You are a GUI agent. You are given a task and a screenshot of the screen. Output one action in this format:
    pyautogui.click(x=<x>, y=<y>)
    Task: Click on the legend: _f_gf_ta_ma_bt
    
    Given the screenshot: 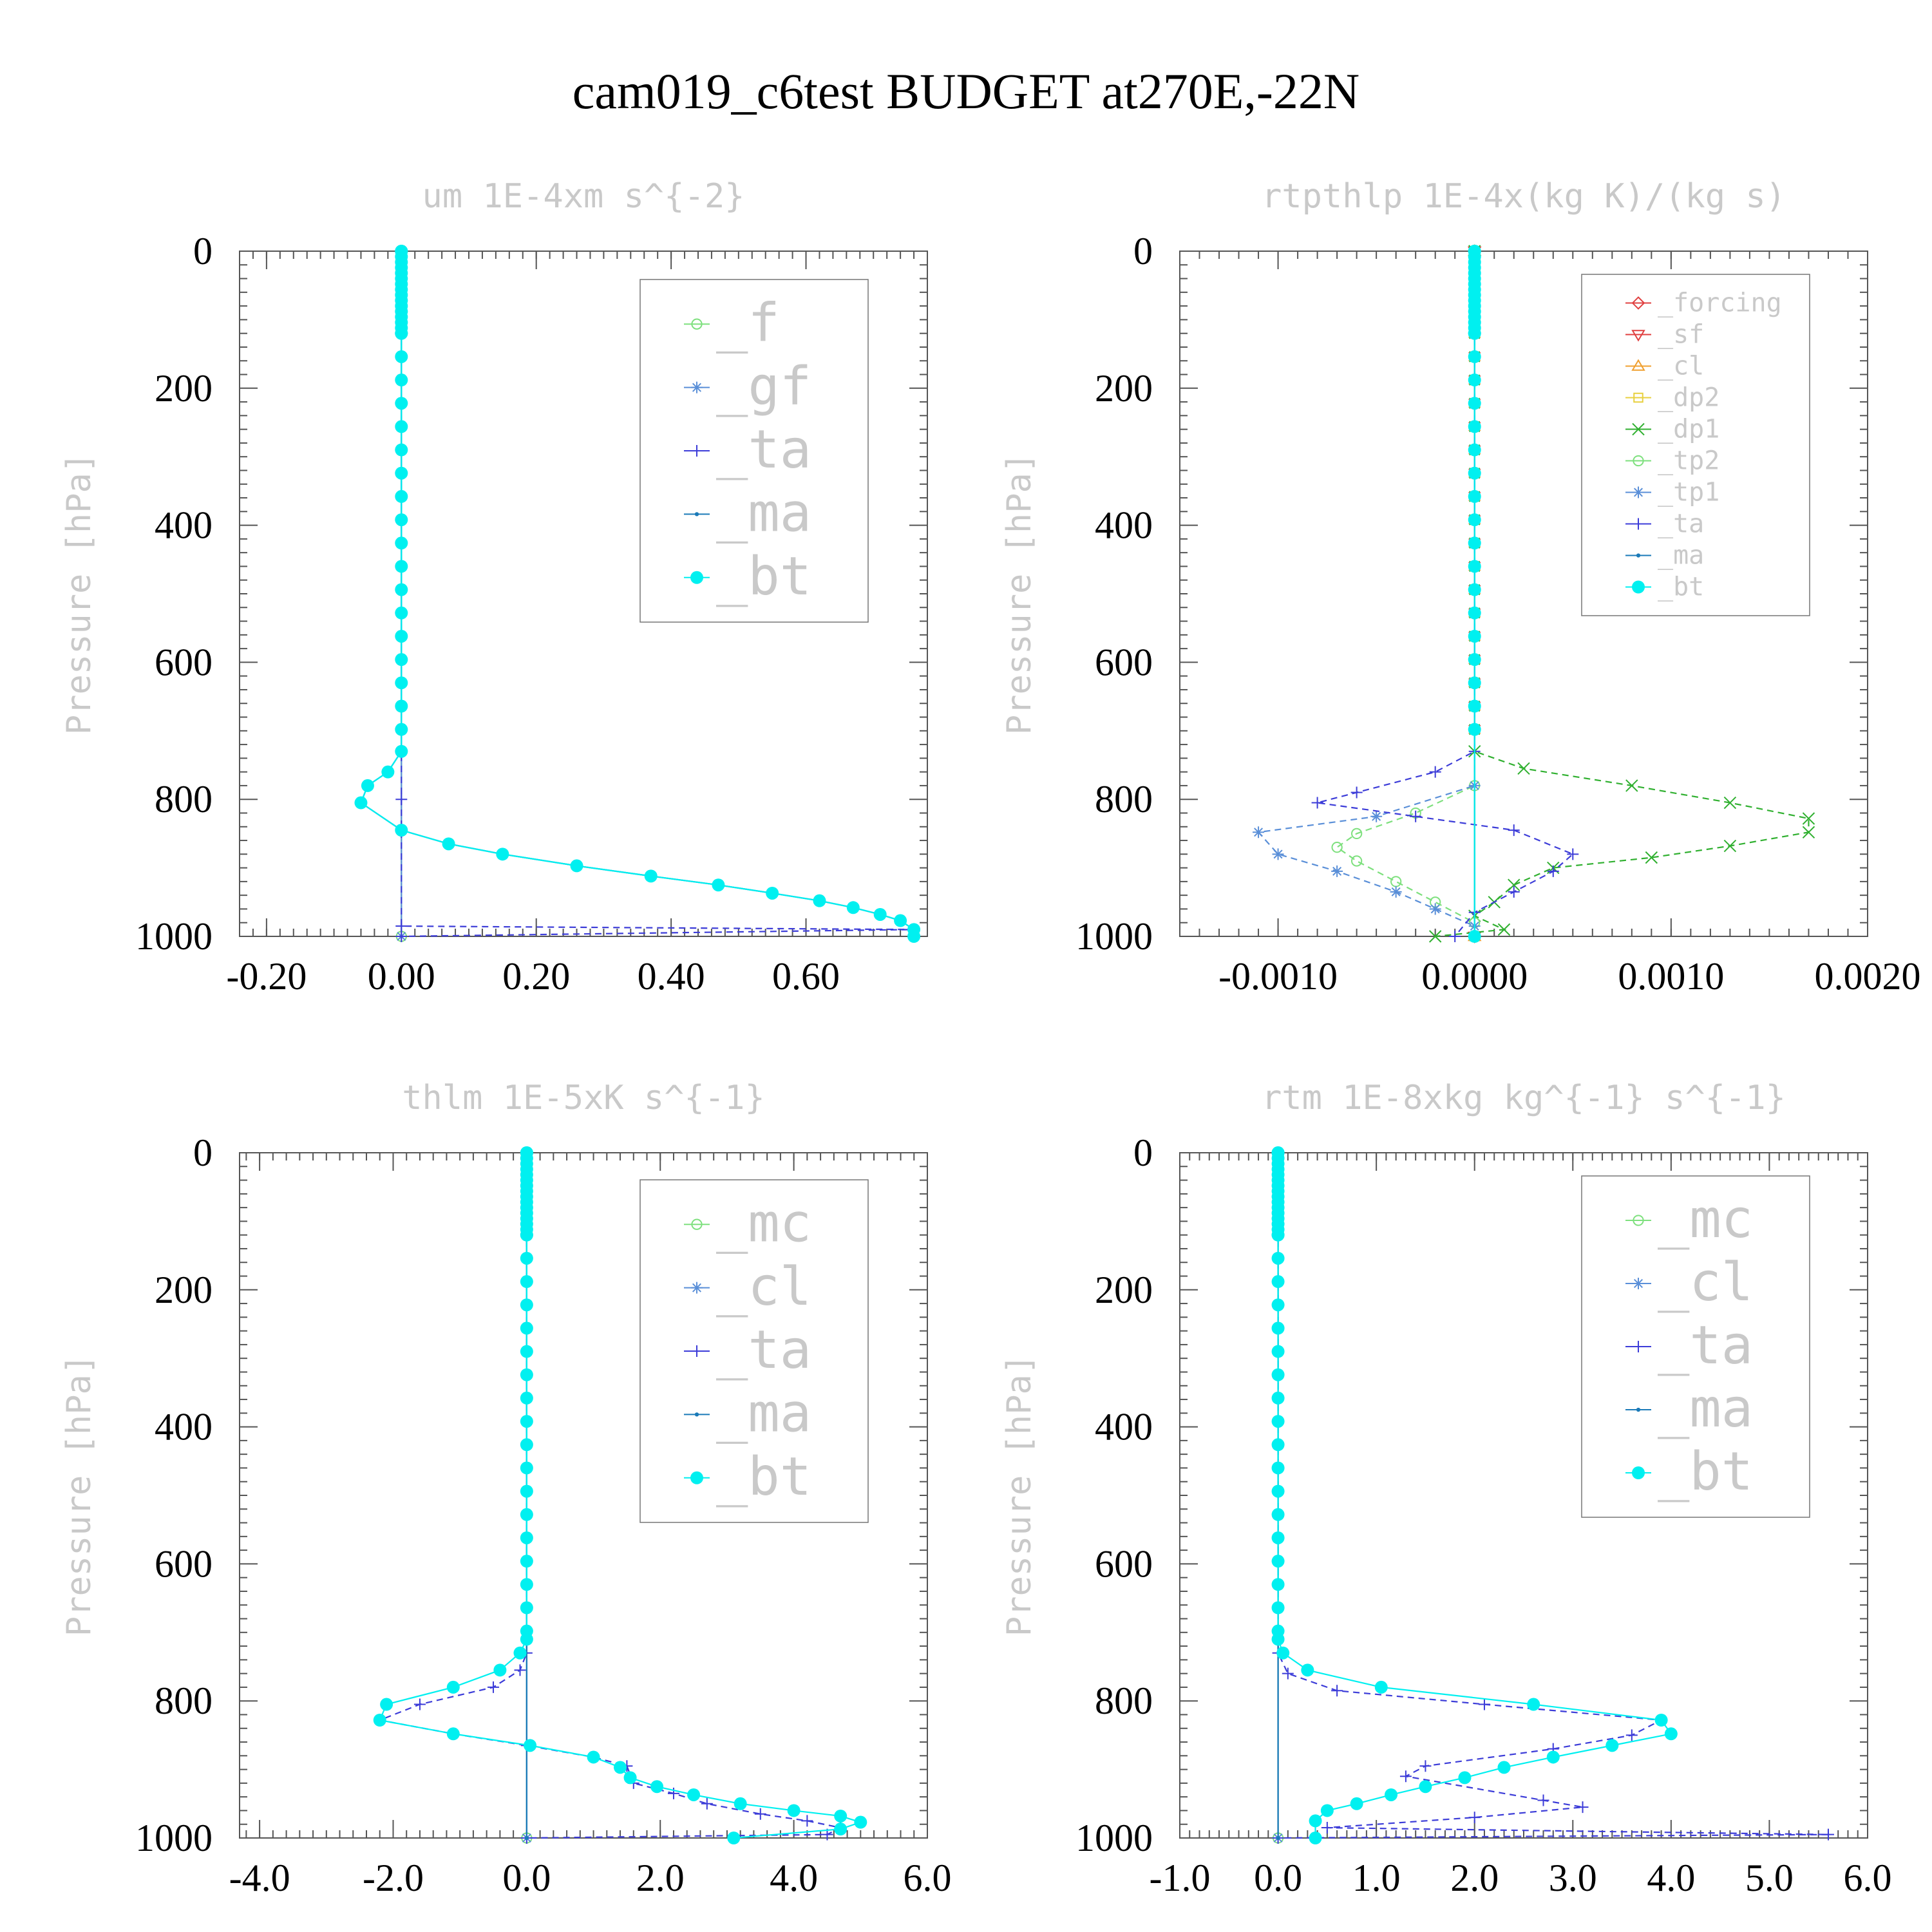 What is the action you would take?
    pyautogui.click(x=754, y=451)
    